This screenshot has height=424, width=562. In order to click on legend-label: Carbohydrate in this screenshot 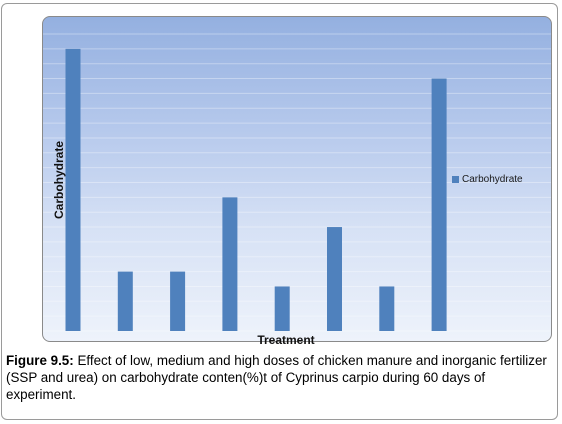, I will do `click(492, 179)`.